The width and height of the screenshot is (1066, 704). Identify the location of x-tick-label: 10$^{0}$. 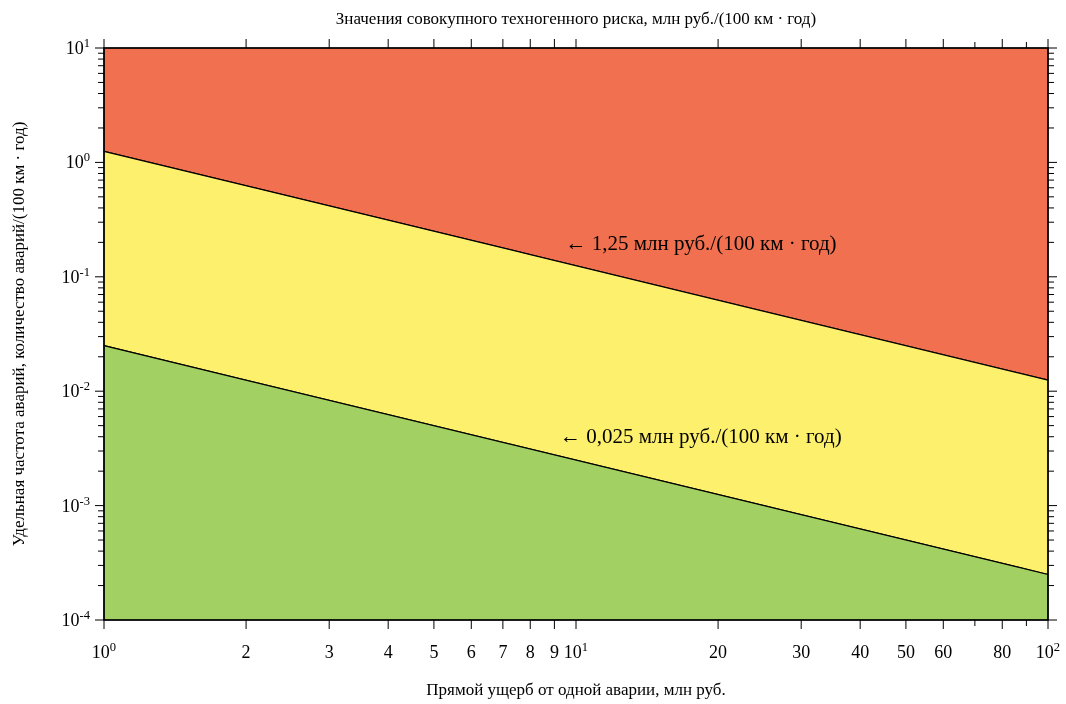
(104, 651).